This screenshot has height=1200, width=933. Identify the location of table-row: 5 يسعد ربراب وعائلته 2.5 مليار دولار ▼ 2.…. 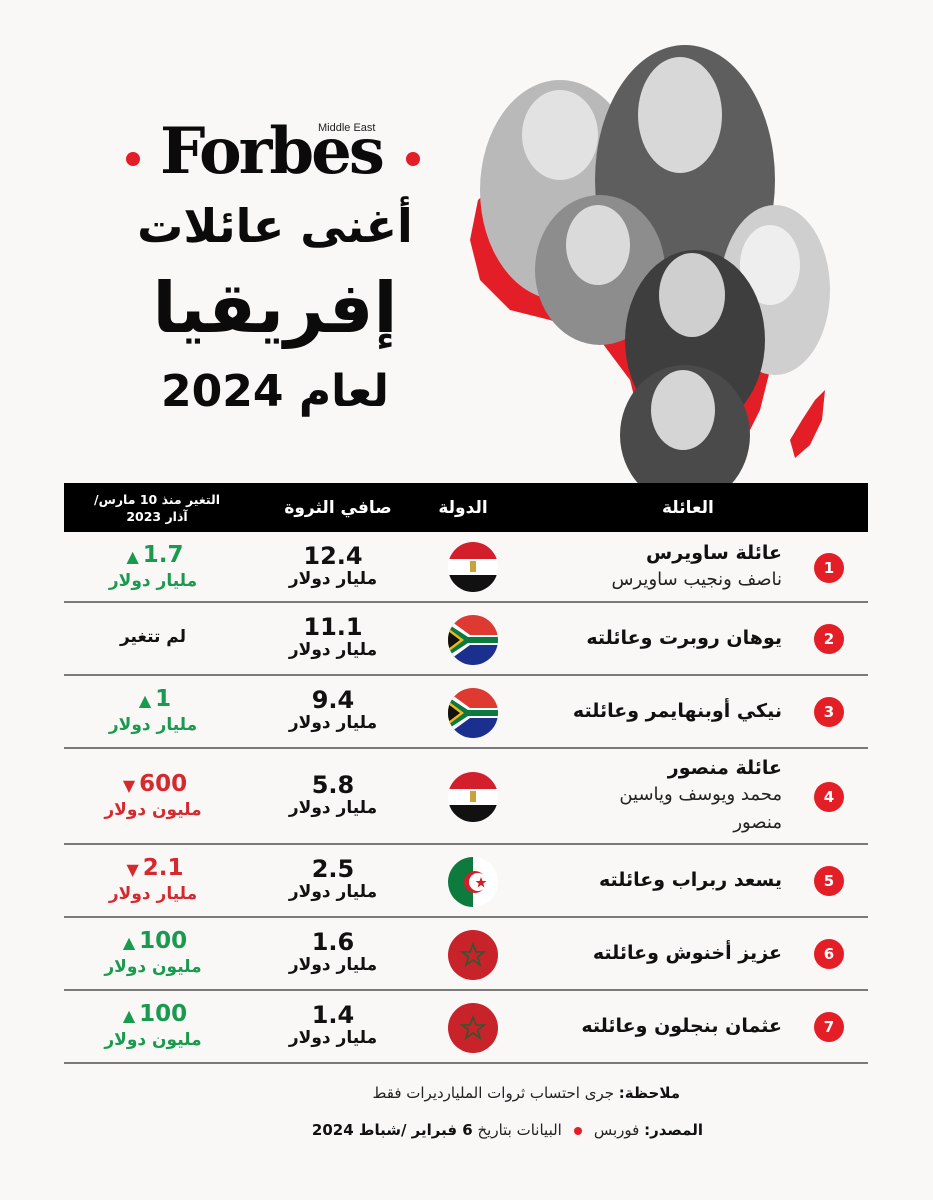
(466, 881).